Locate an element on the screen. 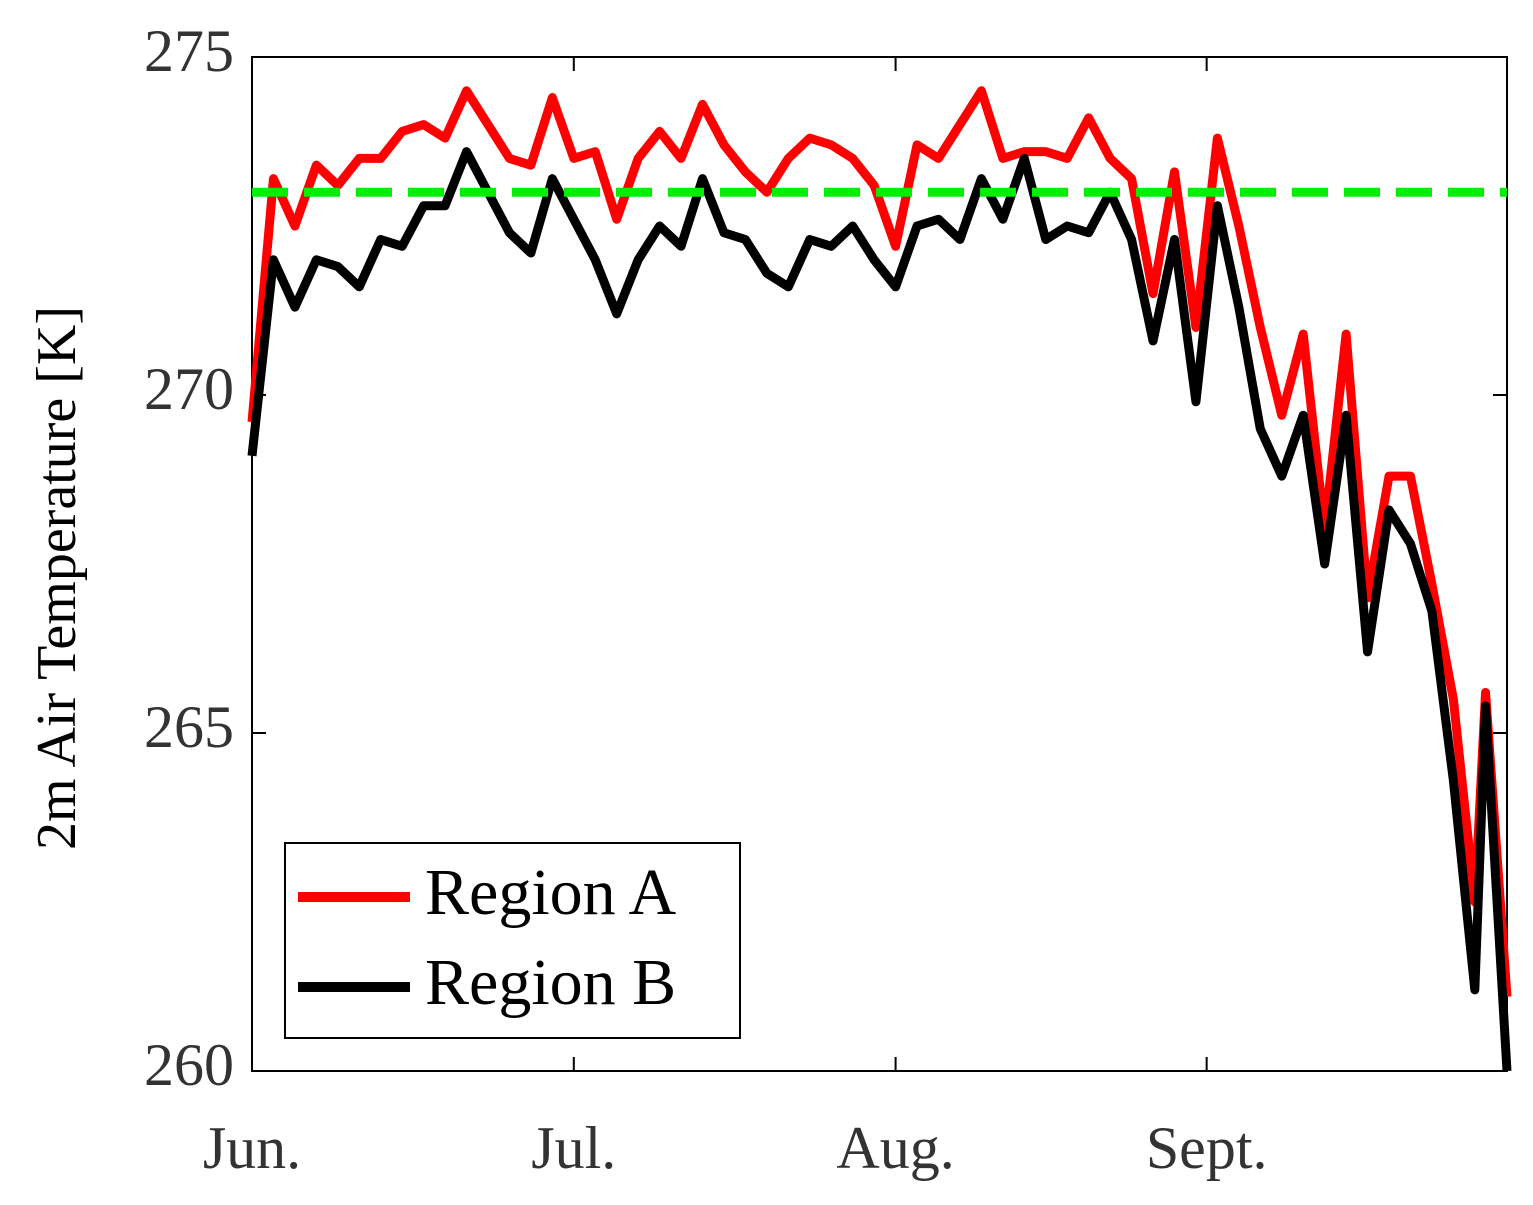  legend-box is located at coordinates (512, 940).